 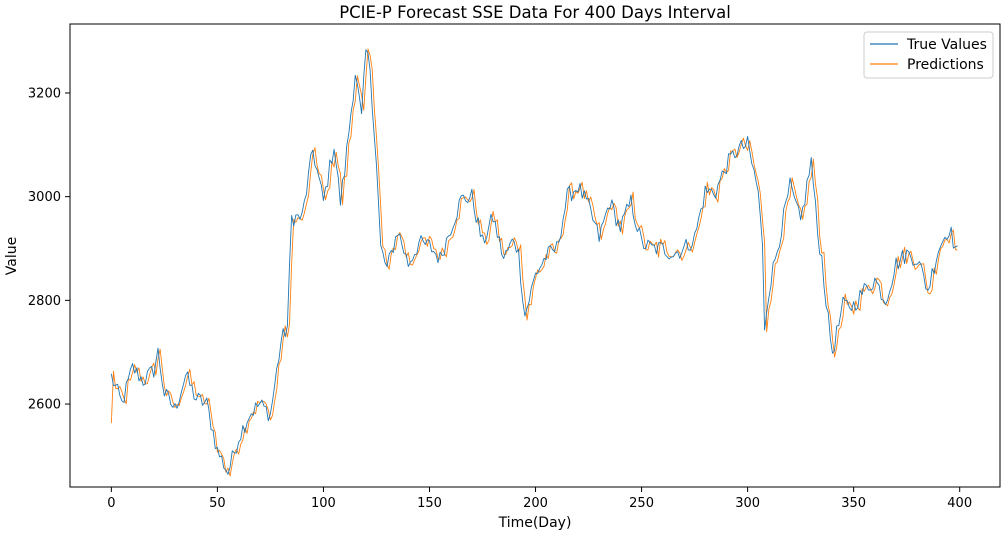 I want to click on legend-label-true-values: True Values, so click(x=946, y=45).